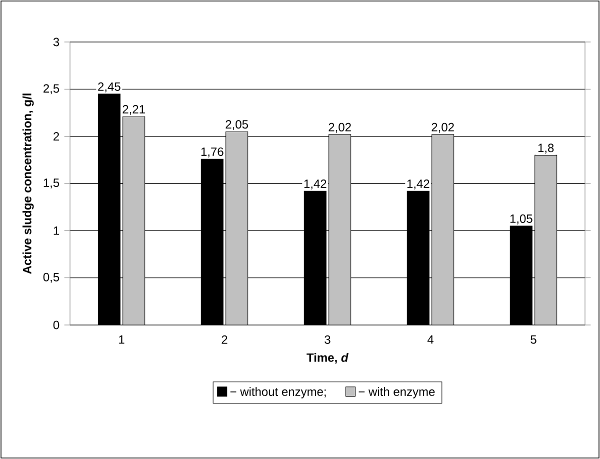 This screenshot has width=600, height=459. What do you see at coordinates (278, 392) in the screenshot?
I see `legend-label: − without enzyme;` at bounding box center [278, 392].